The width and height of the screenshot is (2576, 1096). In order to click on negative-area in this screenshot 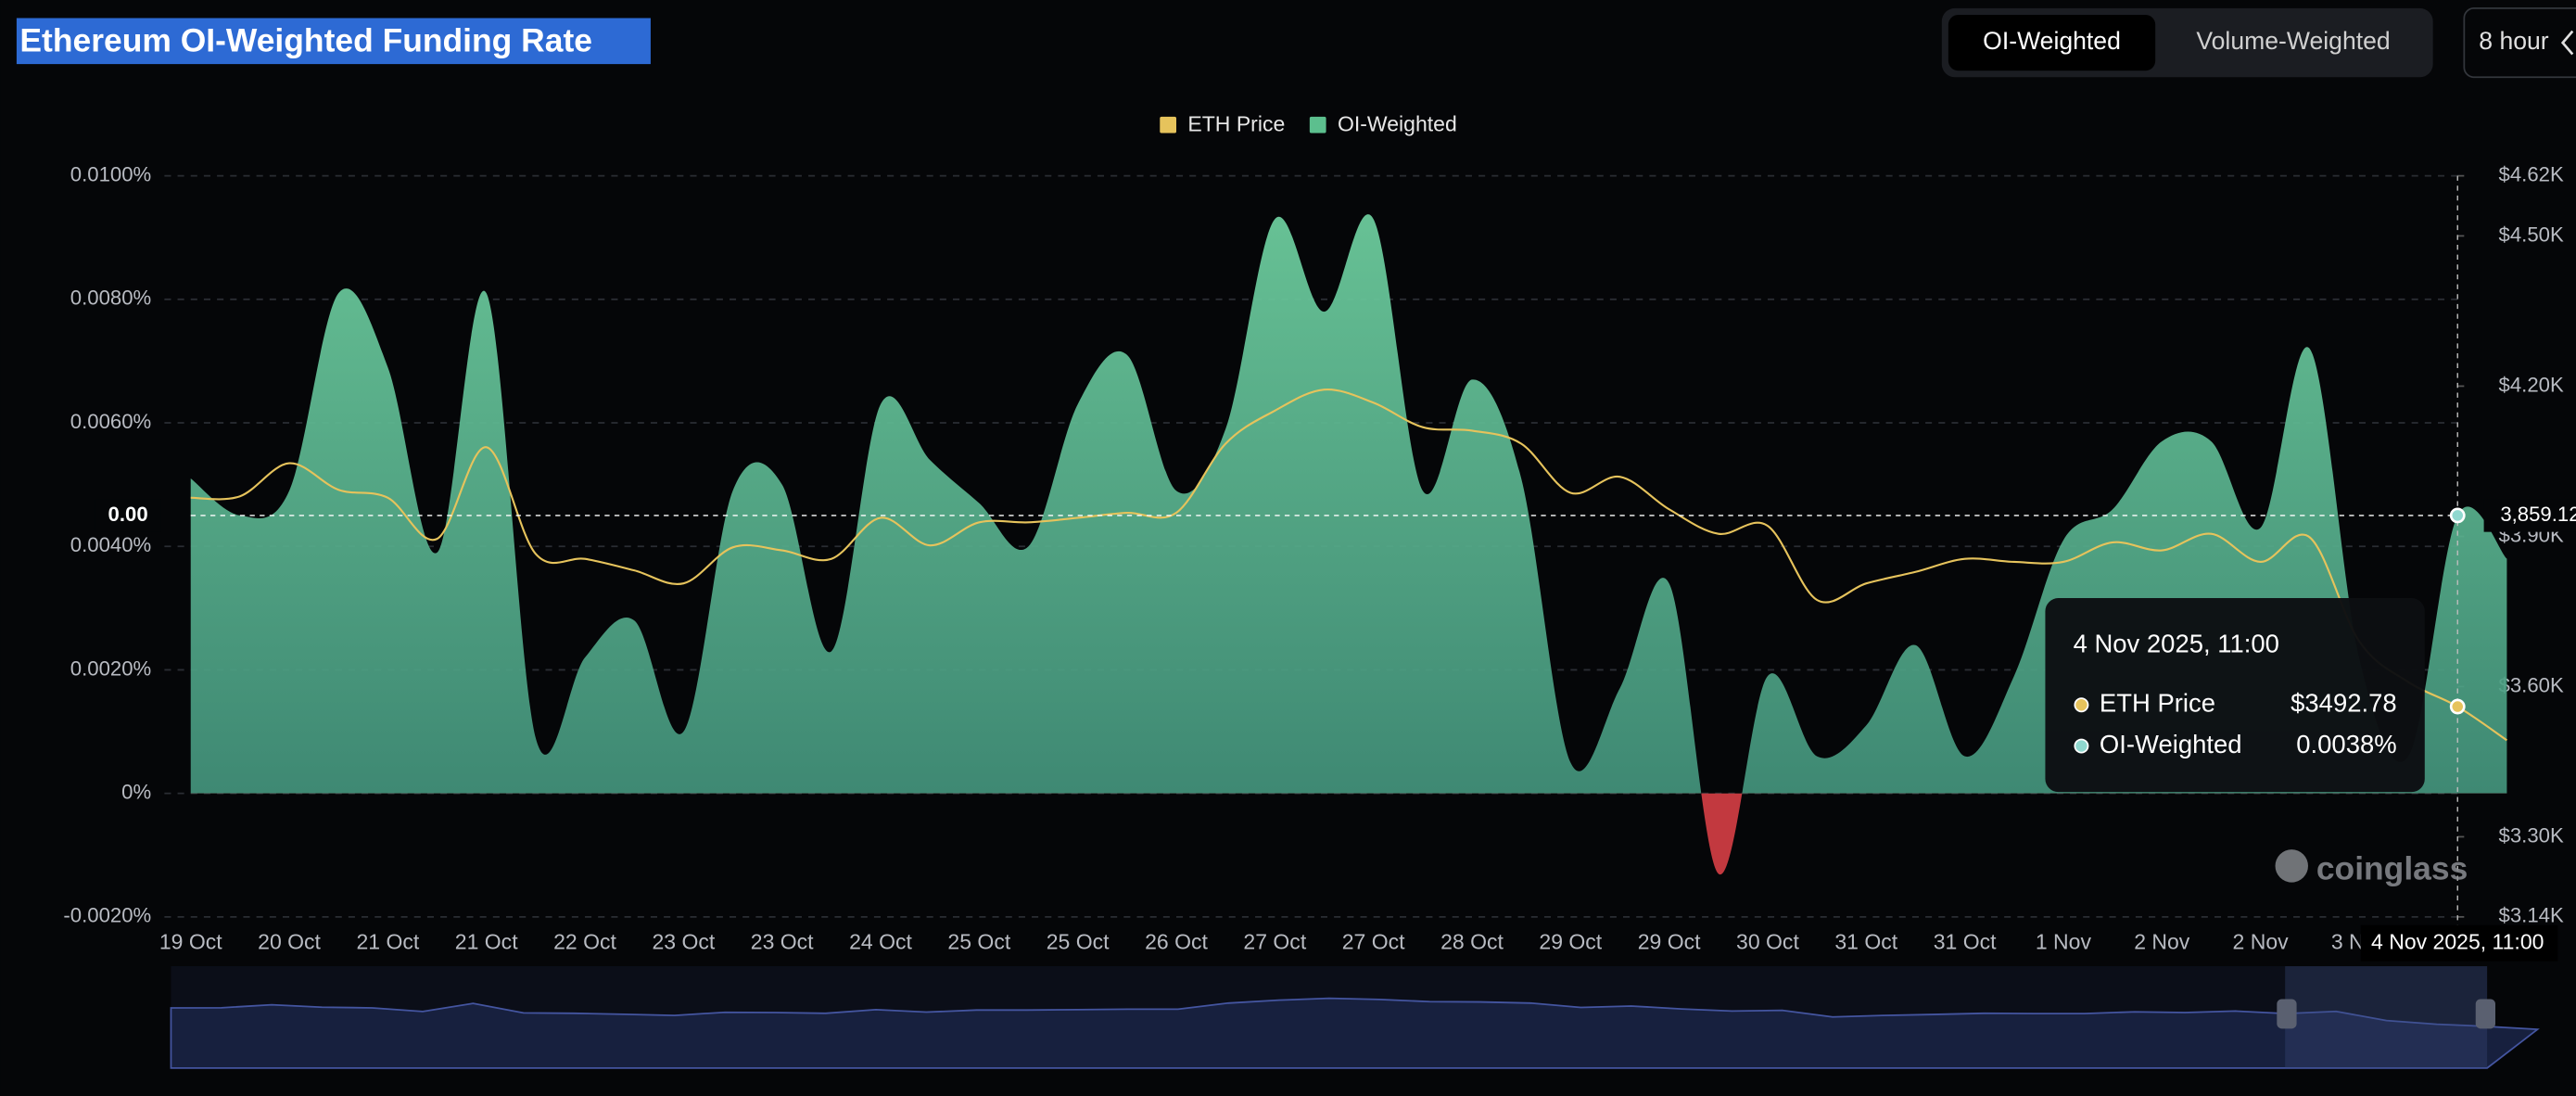, I will do `click(1722, 833)`.